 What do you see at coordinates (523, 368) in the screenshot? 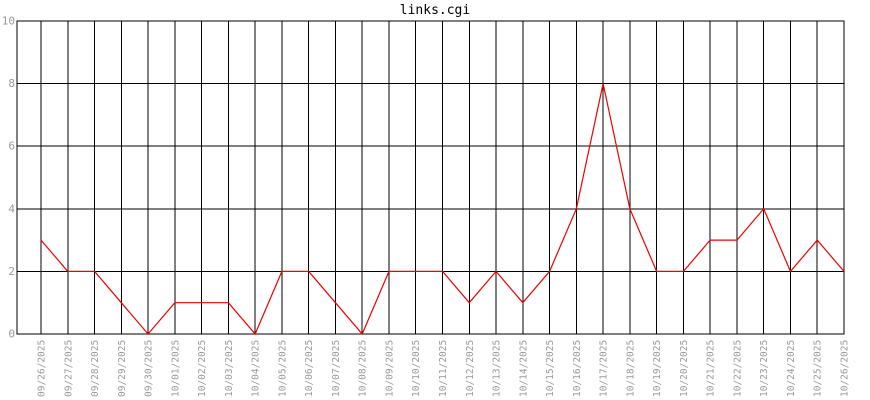
I see `x-tick-label: 10/14/2025` at bounding box center [523, 368].